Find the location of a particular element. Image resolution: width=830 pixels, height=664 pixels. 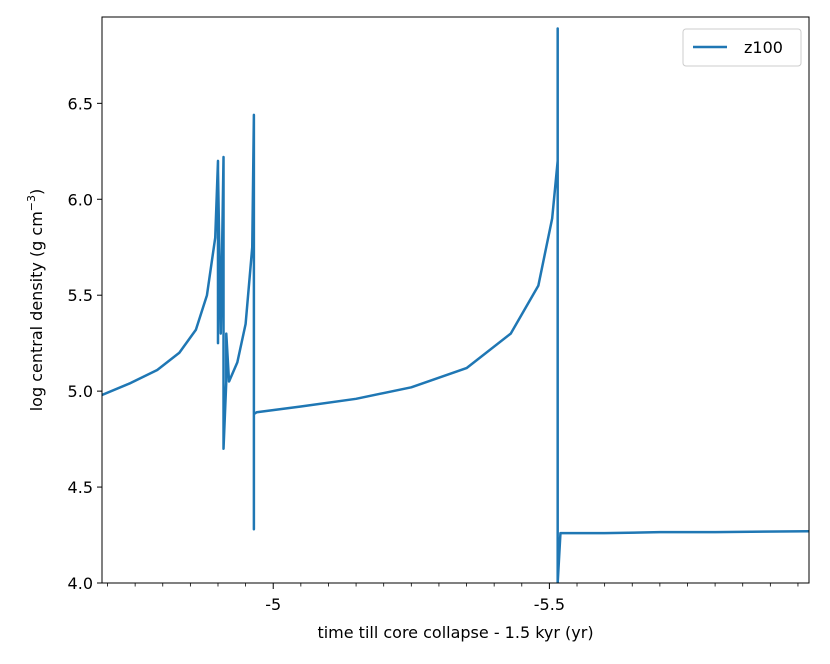

y-axis-label-superscript: −3 is located at coordinates (31, 203).